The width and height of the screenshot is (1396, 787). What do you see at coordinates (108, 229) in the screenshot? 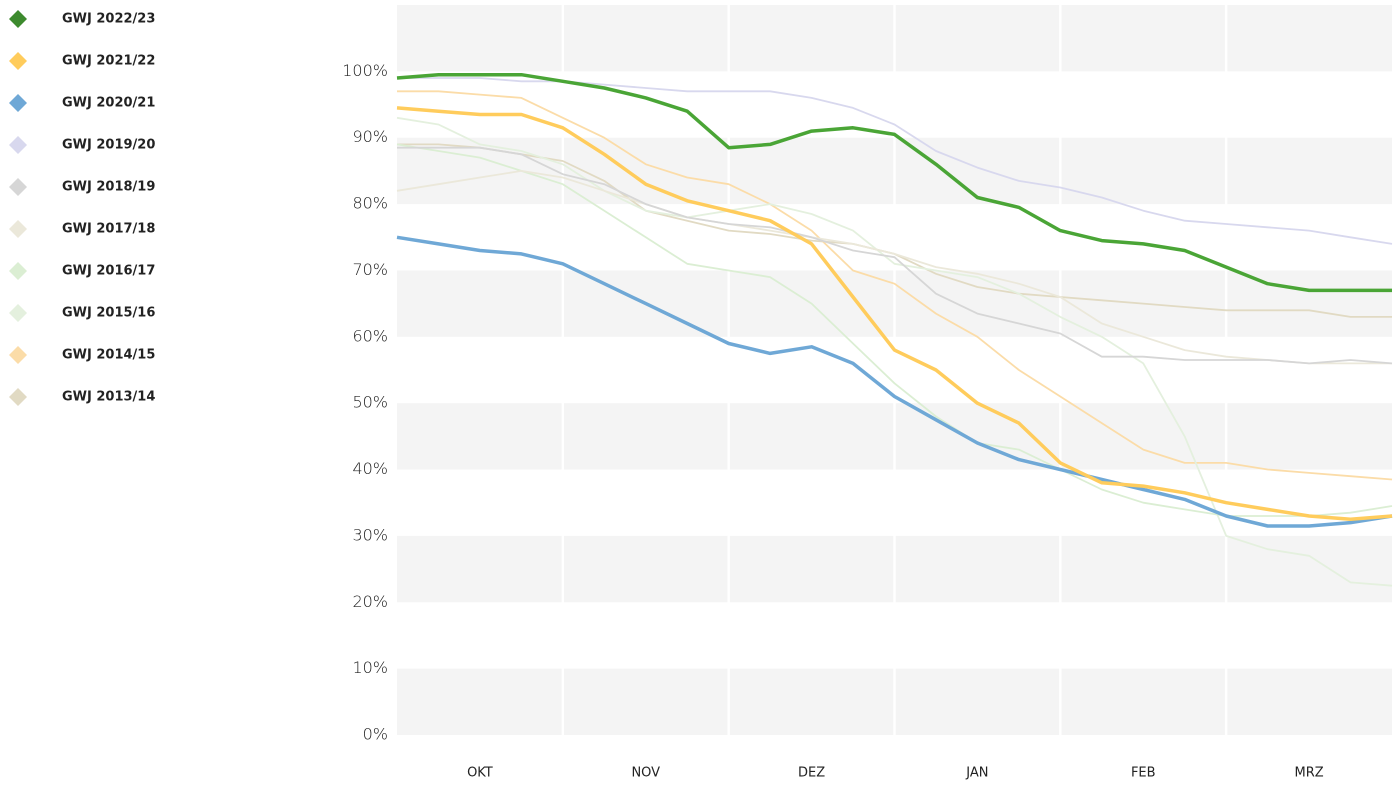
I see `legend-label: GWJ 2017/18` at bounding box center [108, 229].